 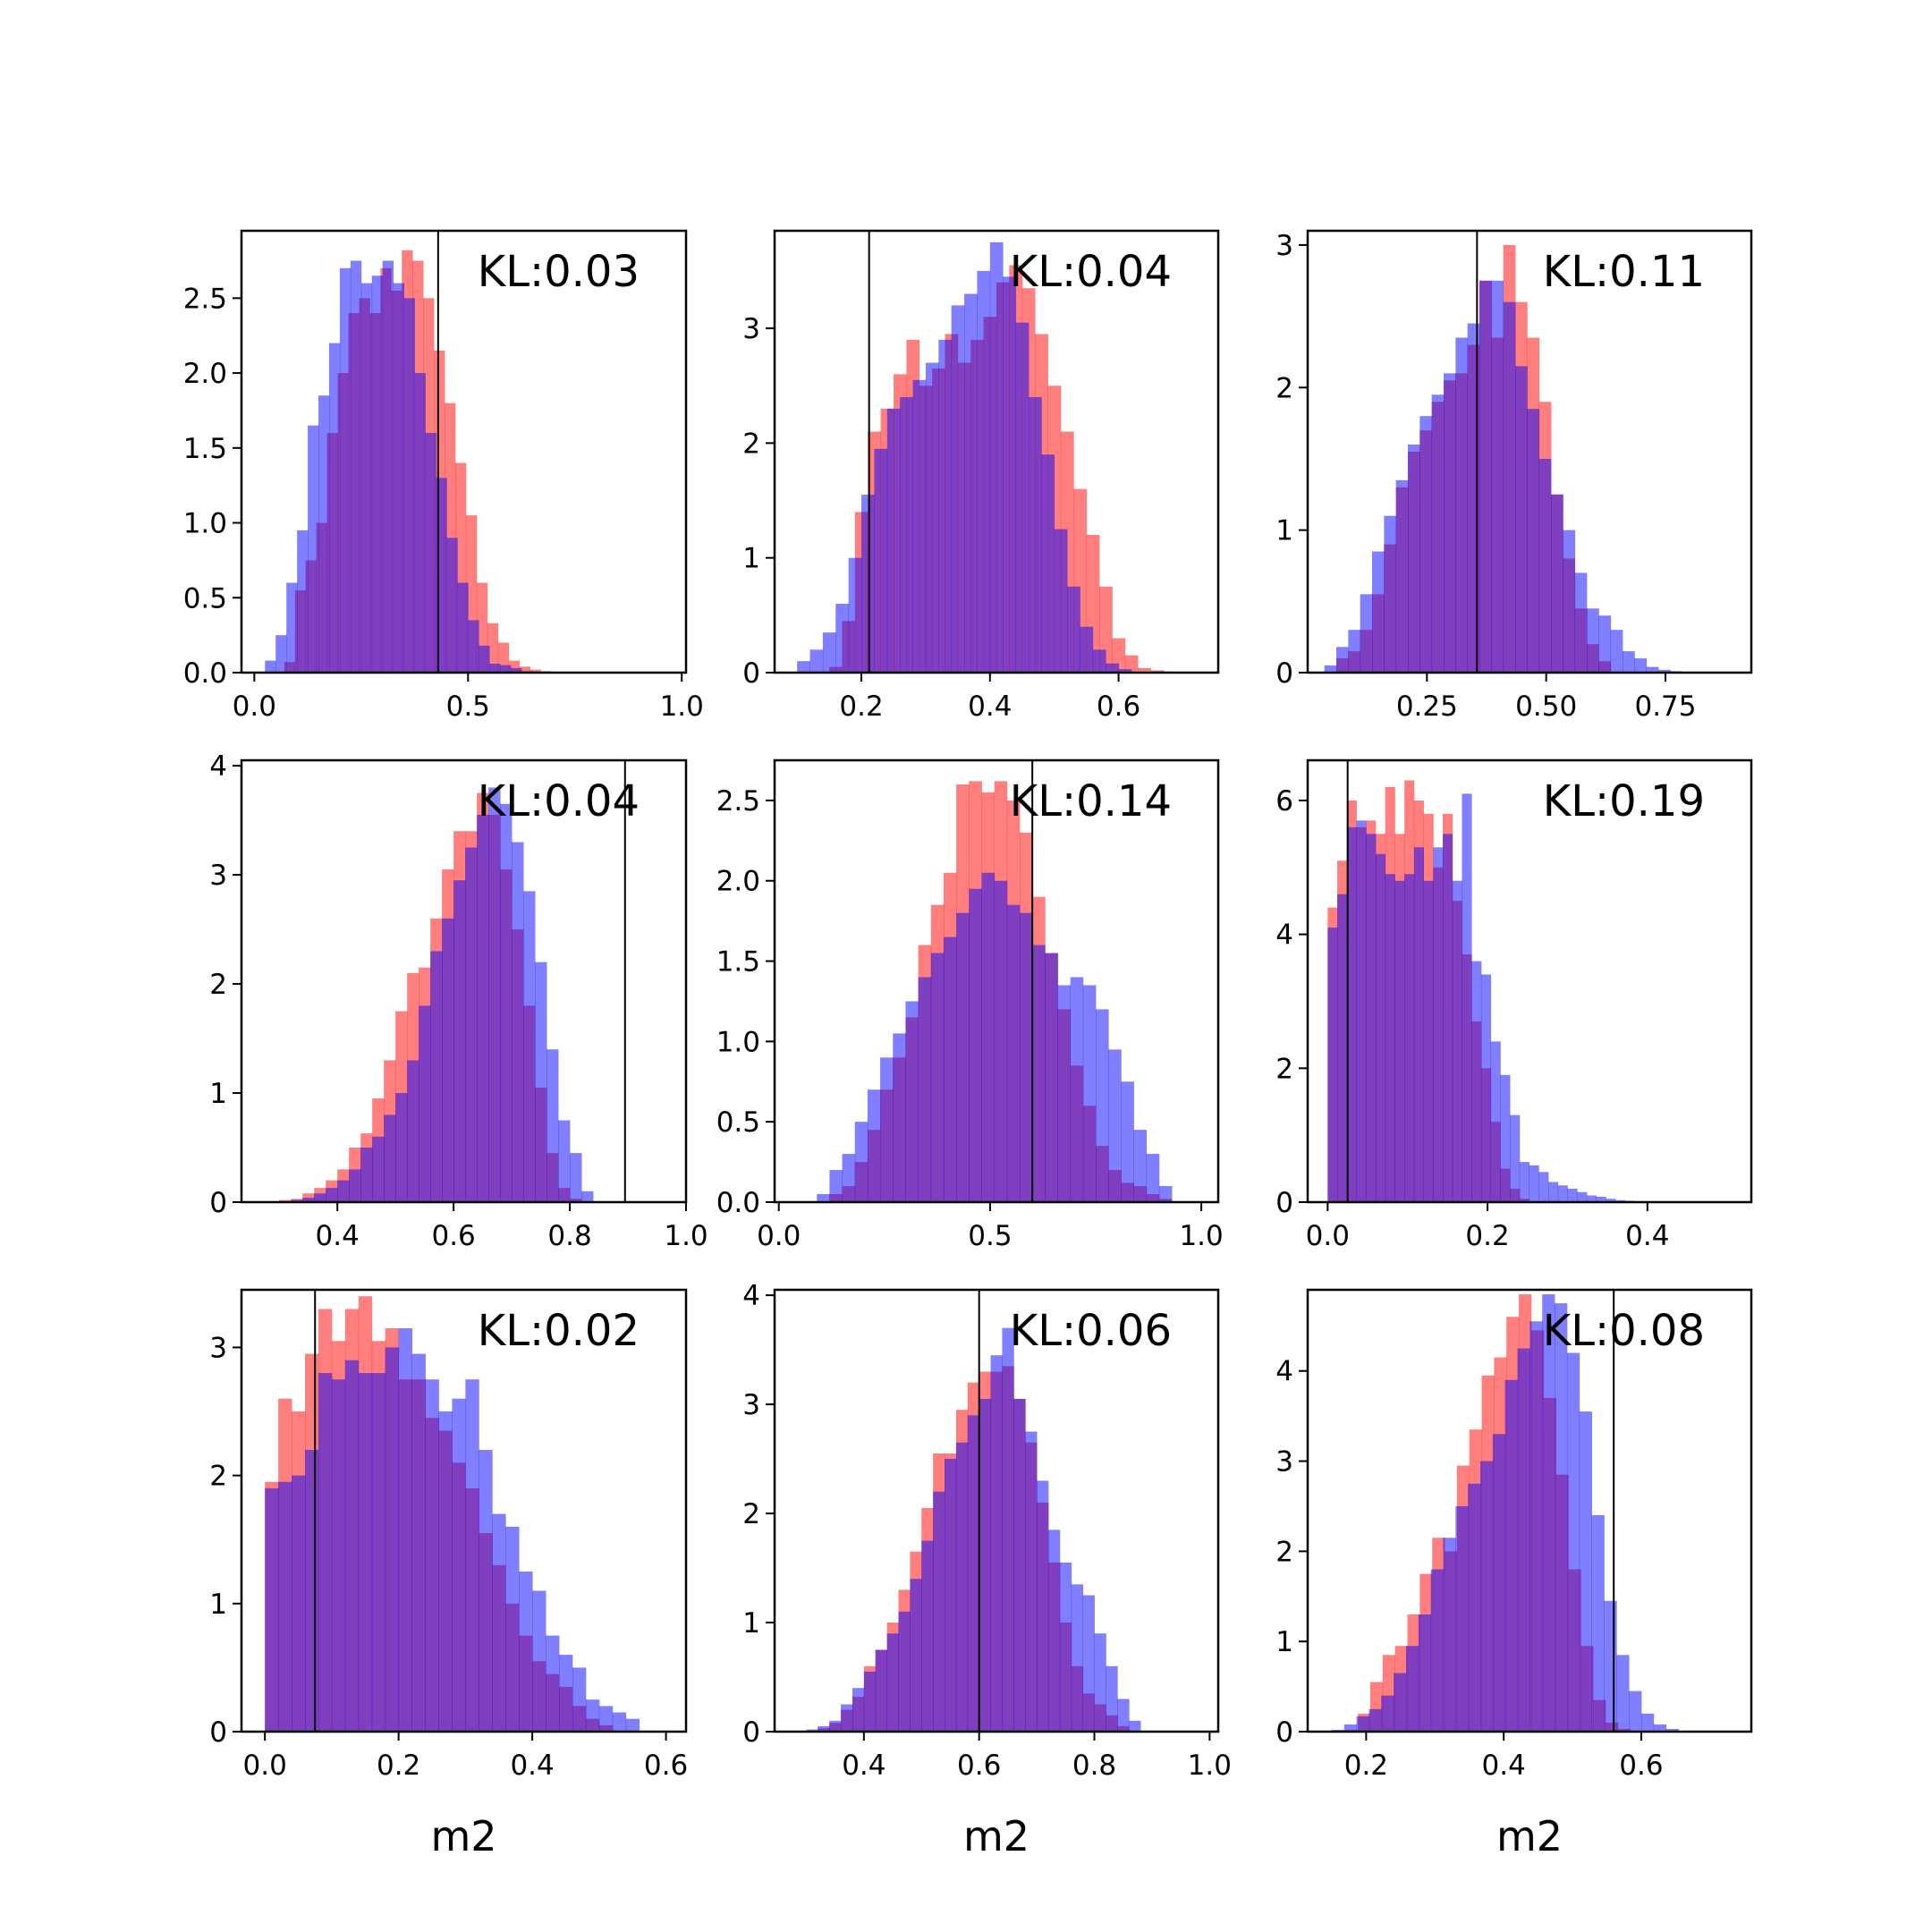 I want to click on kl-annotation: KL:0.19, so click(x=1624, y=801).